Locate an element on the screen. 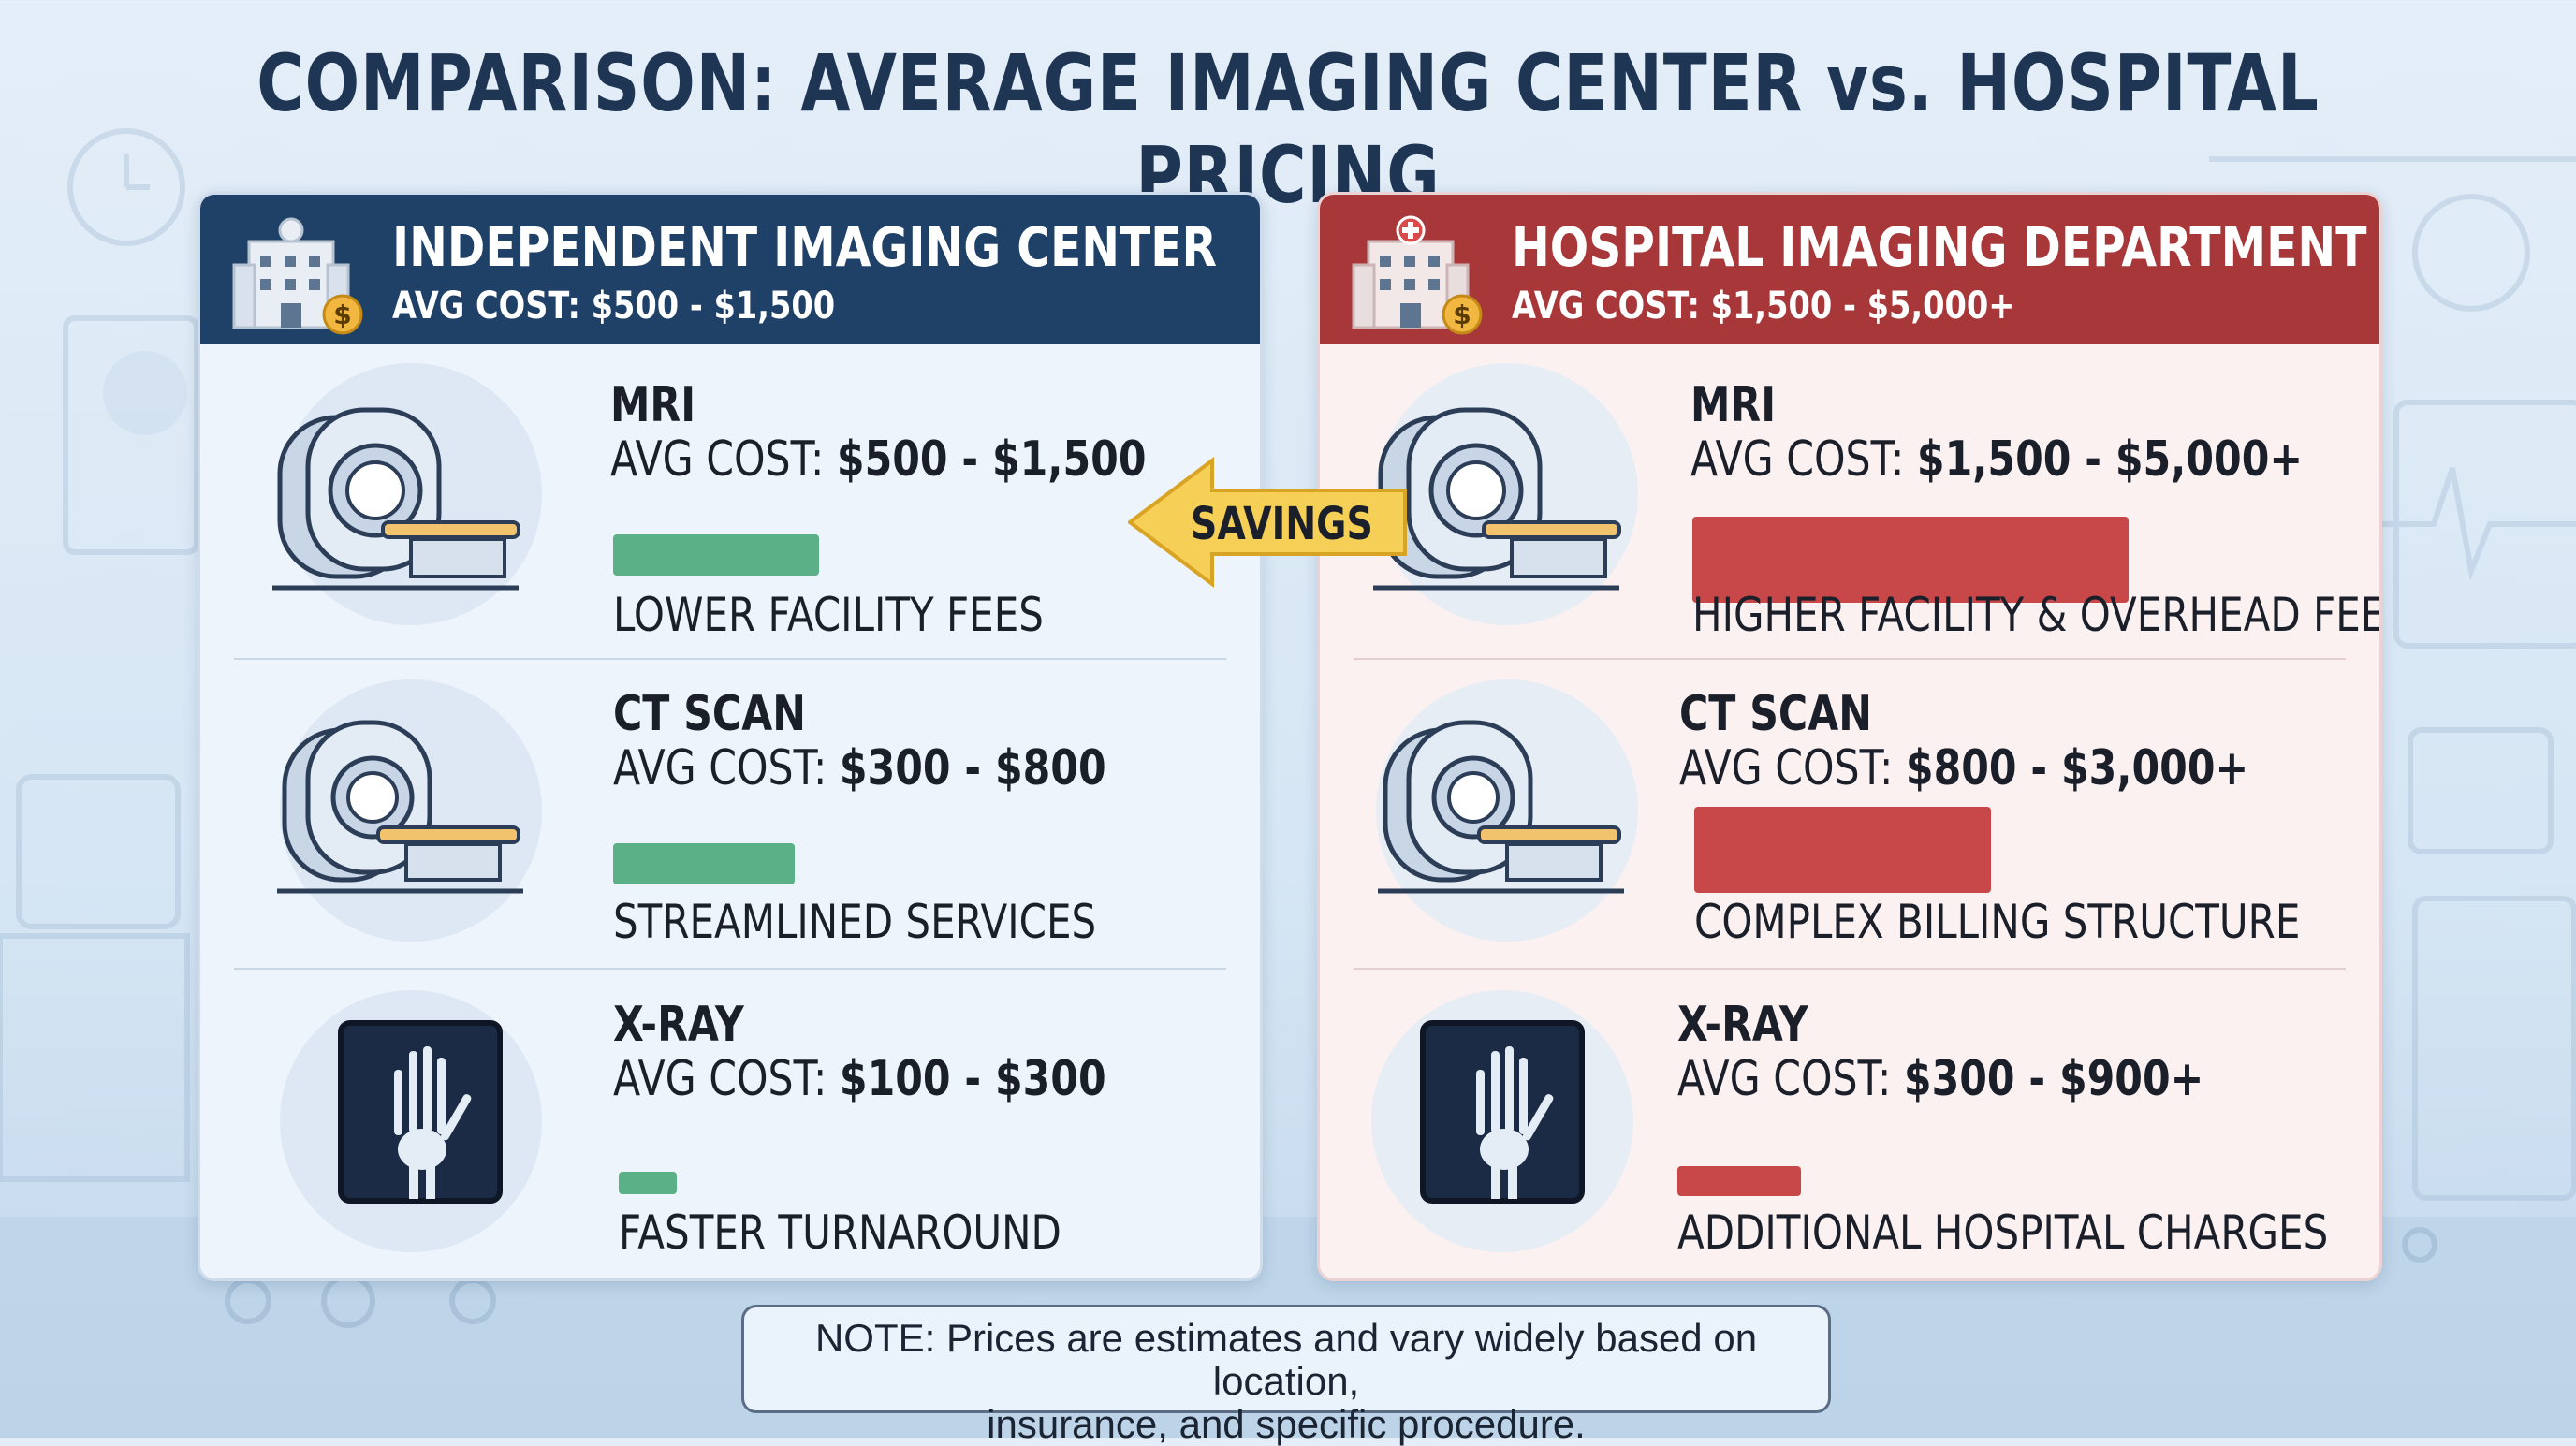  procedure-cost: AVG COST: $1,500 - $5,000+ is located at coordinates (1997, 459).